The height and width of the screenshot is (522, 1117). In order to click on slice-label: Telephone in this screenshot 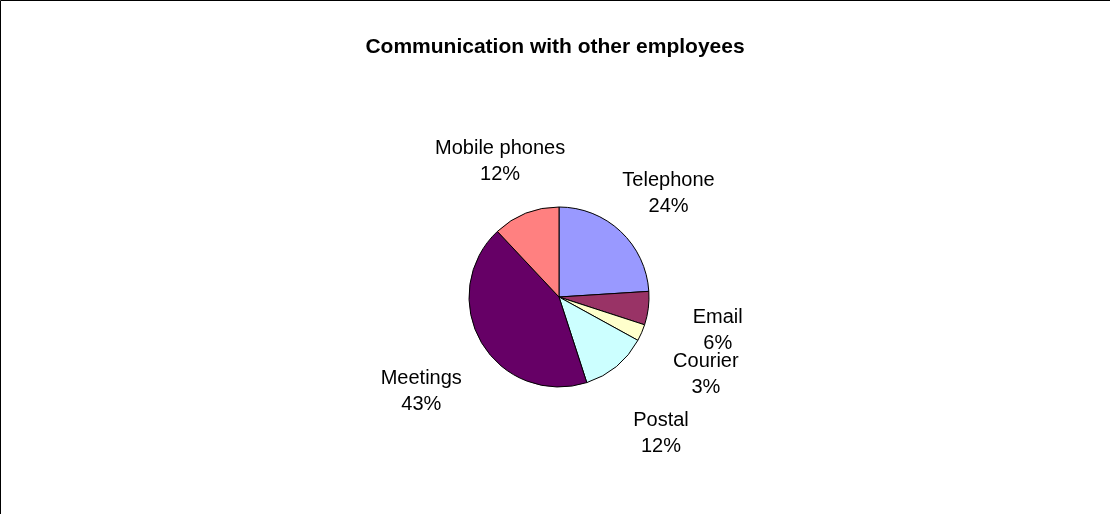, I will do `click(668, 179)`.